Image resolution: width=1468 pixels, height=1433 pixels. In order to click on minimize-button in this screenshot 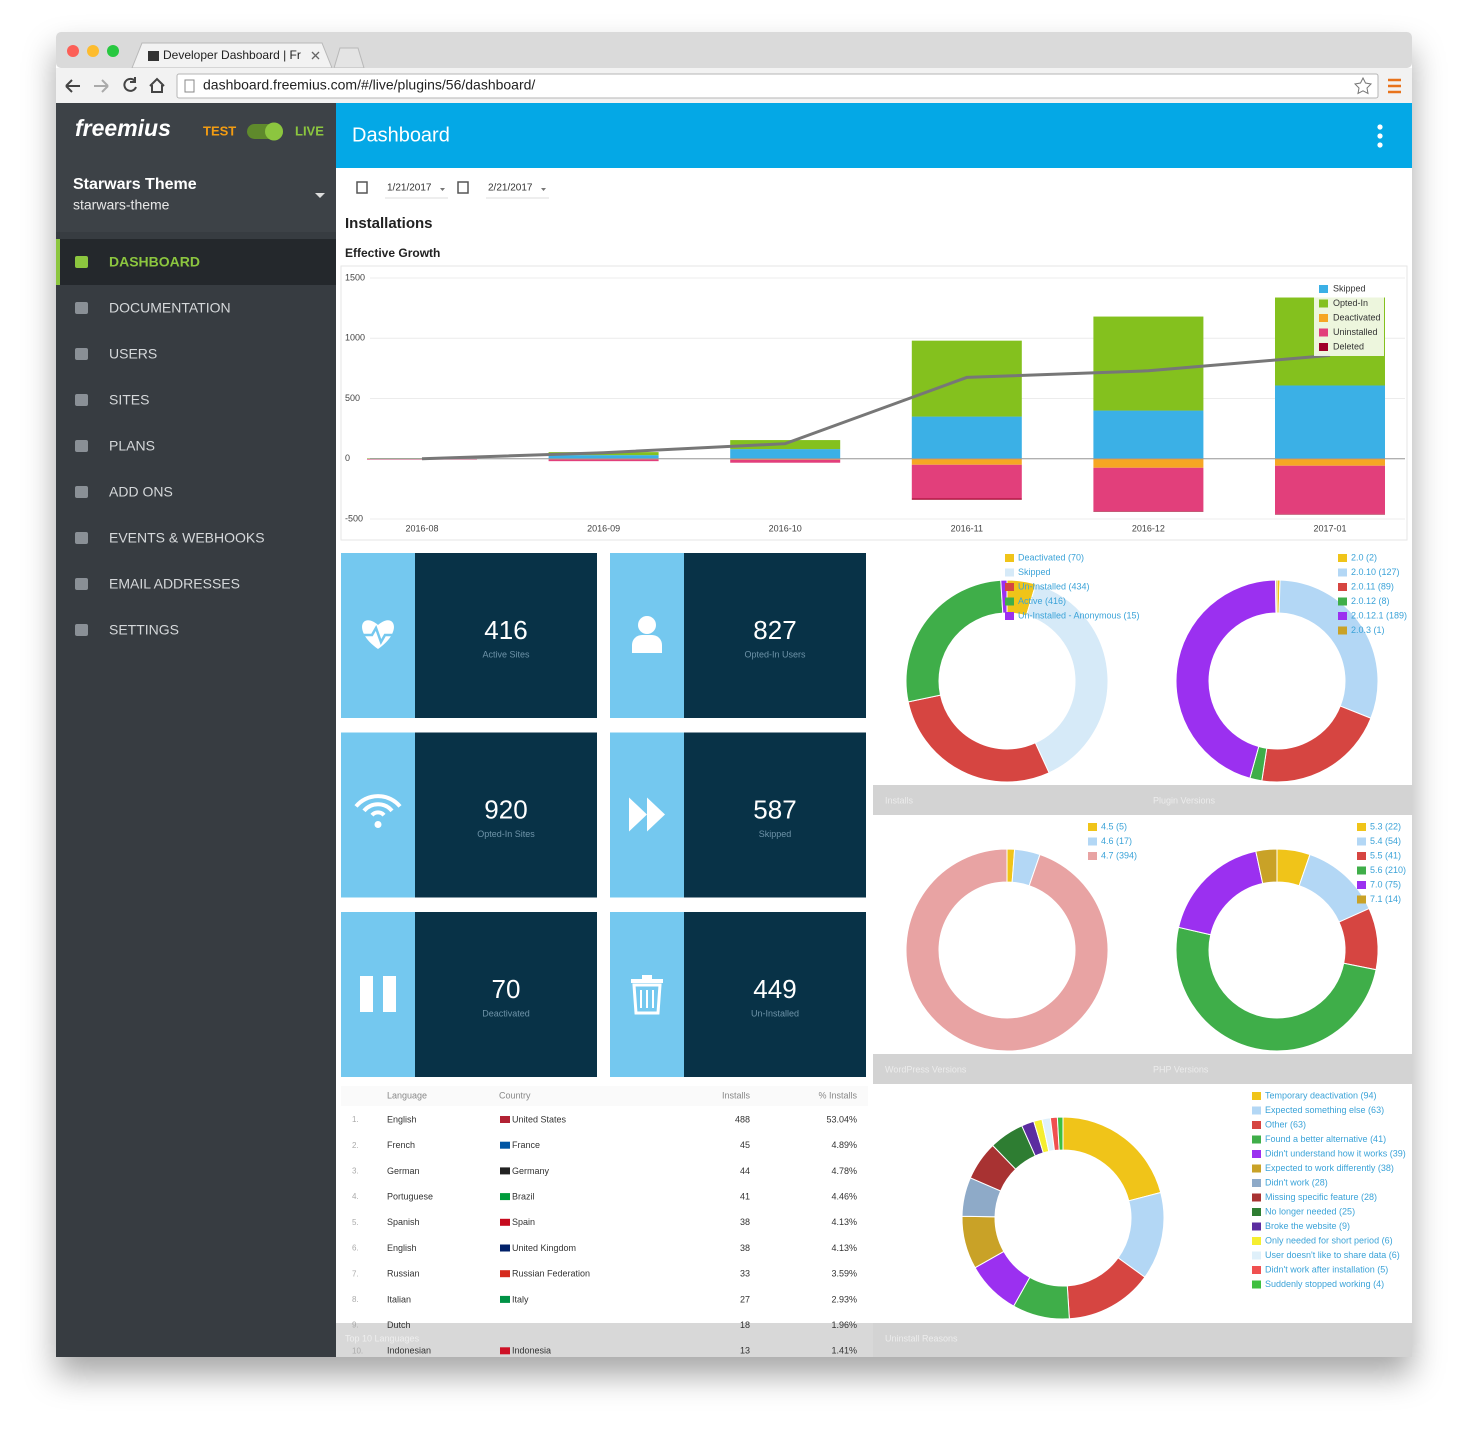, I will do `click(93, 51)`.